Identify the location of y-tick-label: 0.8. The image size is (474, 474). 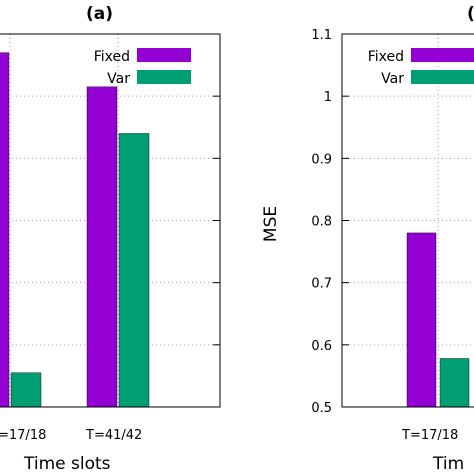
(321, 222).